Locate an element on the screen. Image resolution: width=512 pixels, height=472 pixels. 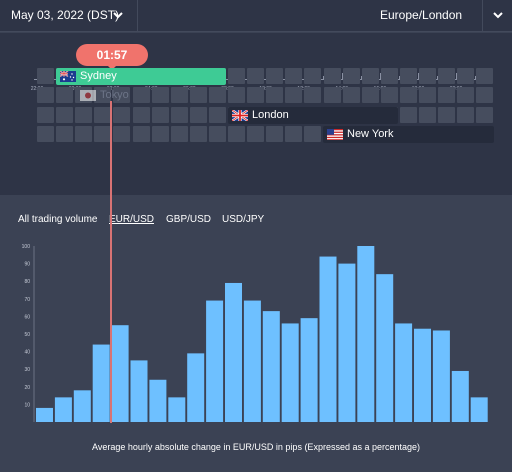
jp-flag-icon is located at coordinates (88, 95).